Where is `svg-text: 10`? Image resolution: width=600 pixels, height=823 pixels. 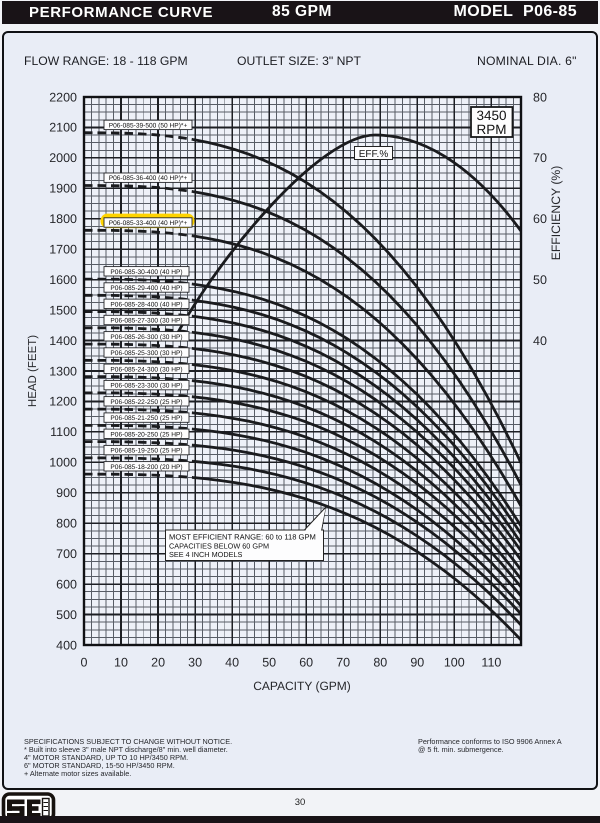
svg-text: 10 is located at coordinates (121, 663).